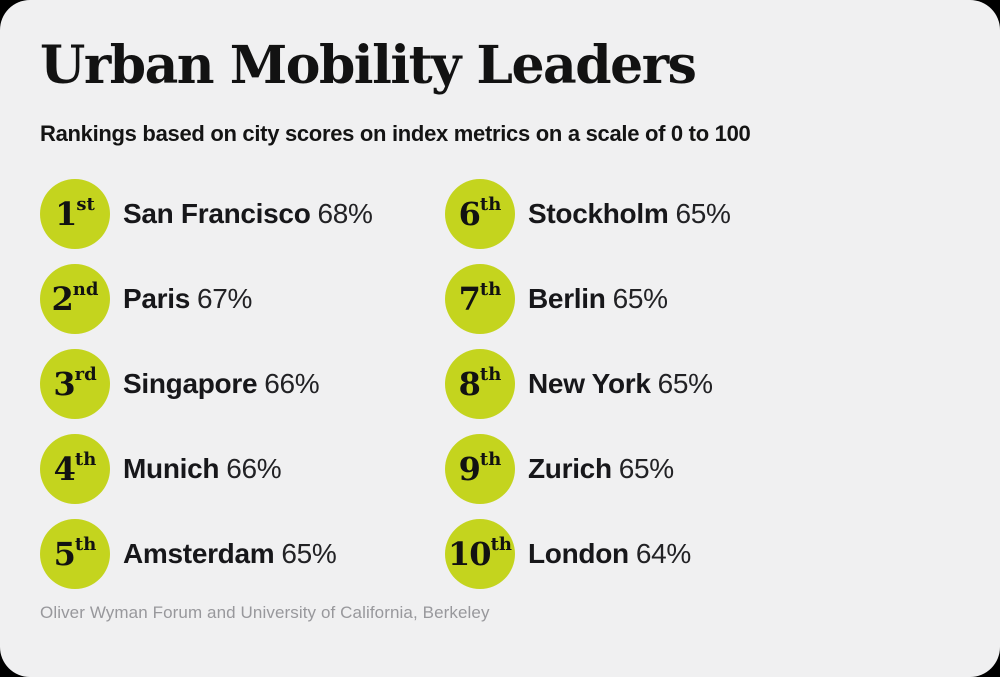 This screenshot has height=677, width=1000. I want to click on ranking-label: Munich 66%, so click(202, 469).